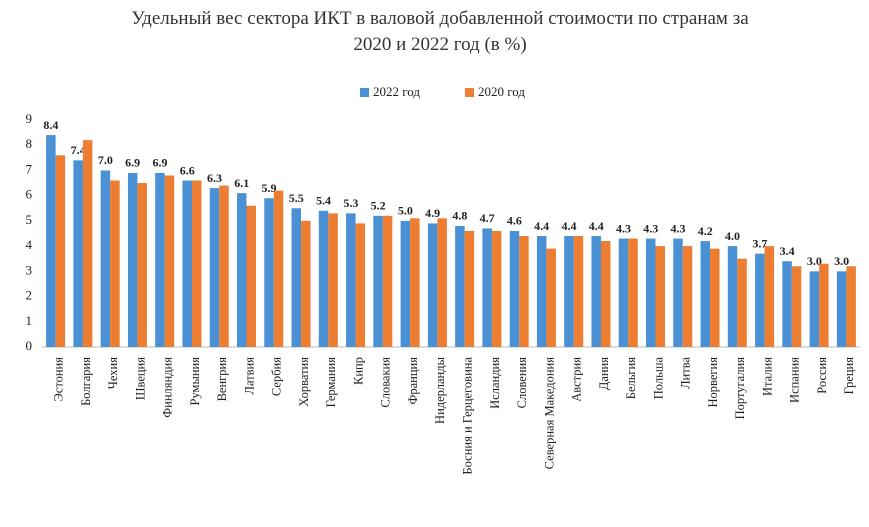  I want to click on x-tick-label: Бельгия, so click(631, 378).